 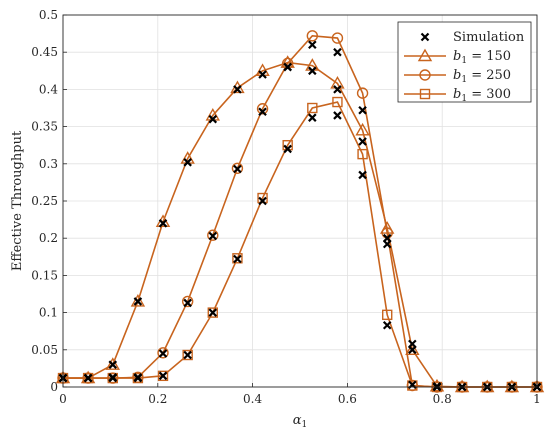 What do you see at coordinates (489, 37) in the screenshot?
I see `legend-label: Simulation` at bounding box center [489, 37].